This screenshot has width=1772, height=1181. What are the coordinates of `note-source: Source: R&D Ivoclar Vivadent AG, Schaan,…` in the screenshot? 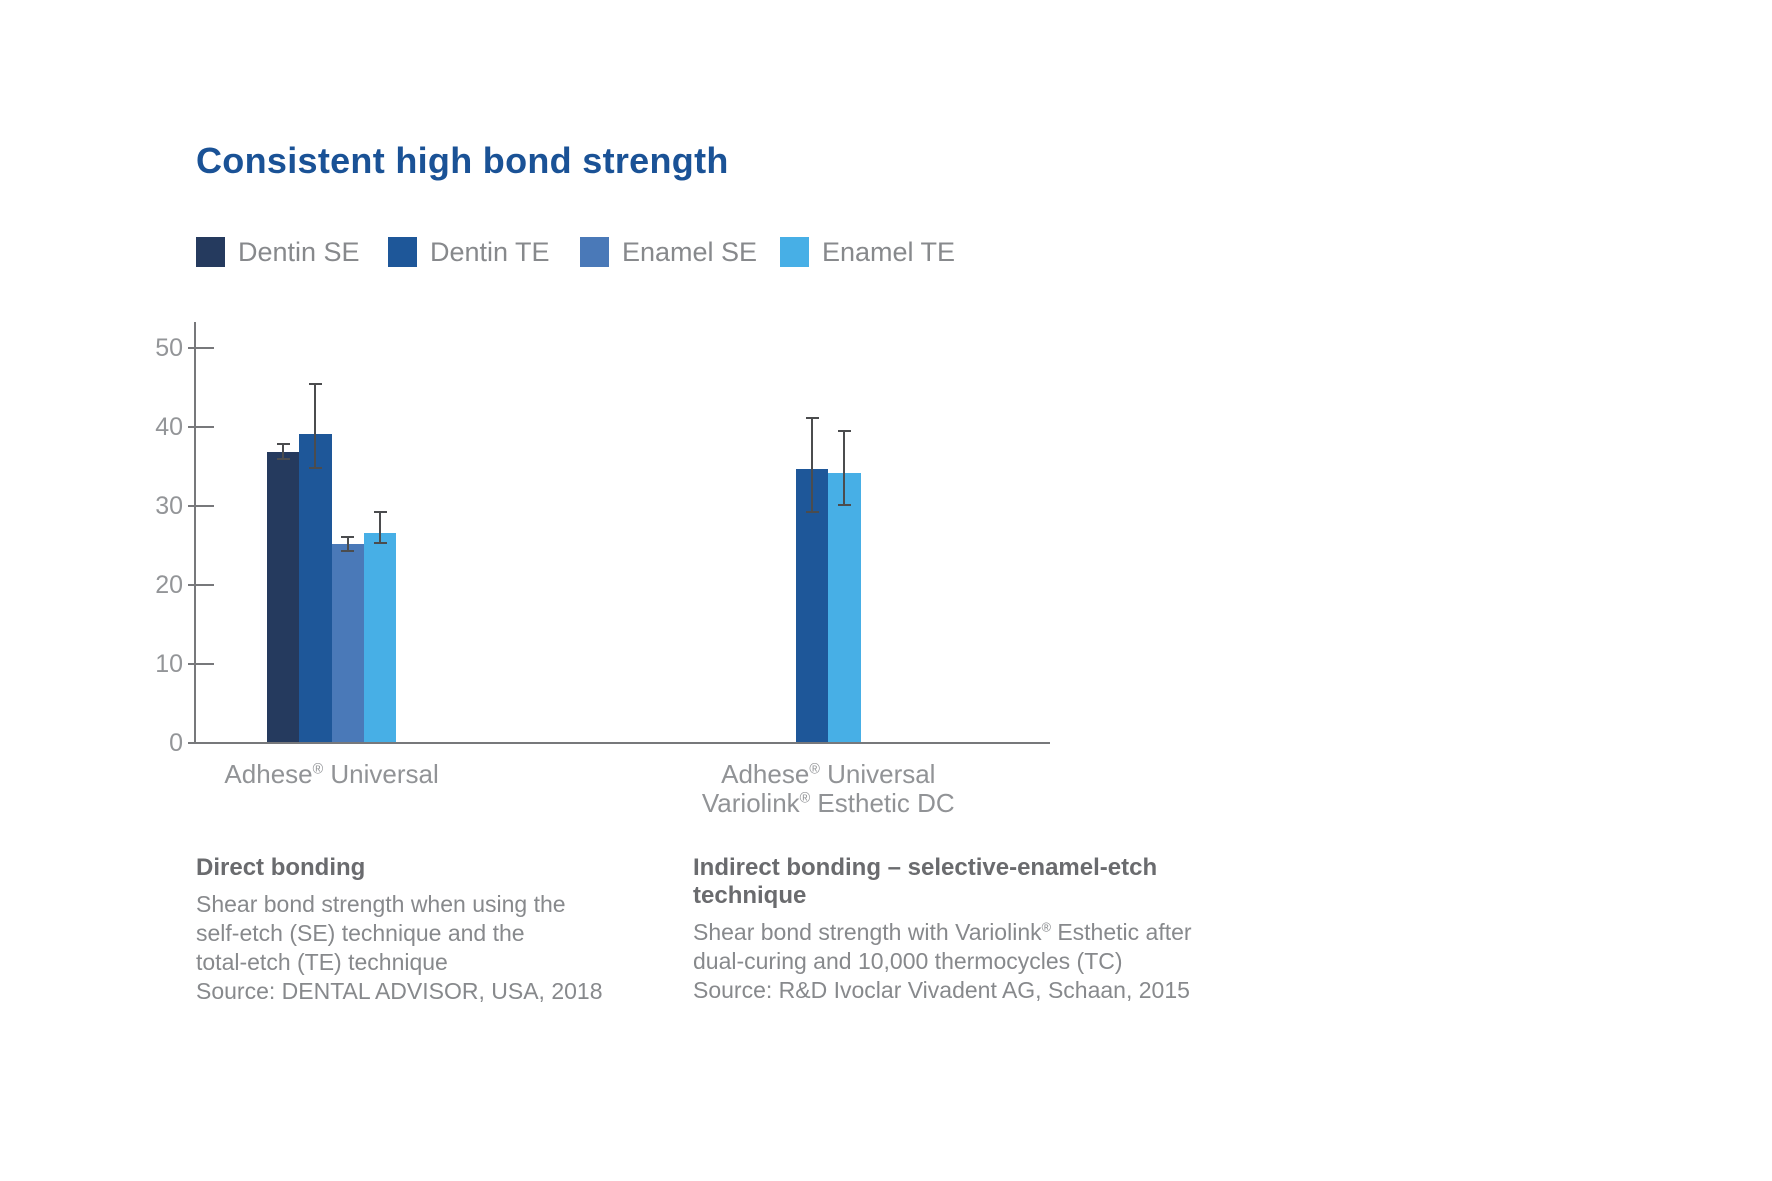 It's located at (941, 990).